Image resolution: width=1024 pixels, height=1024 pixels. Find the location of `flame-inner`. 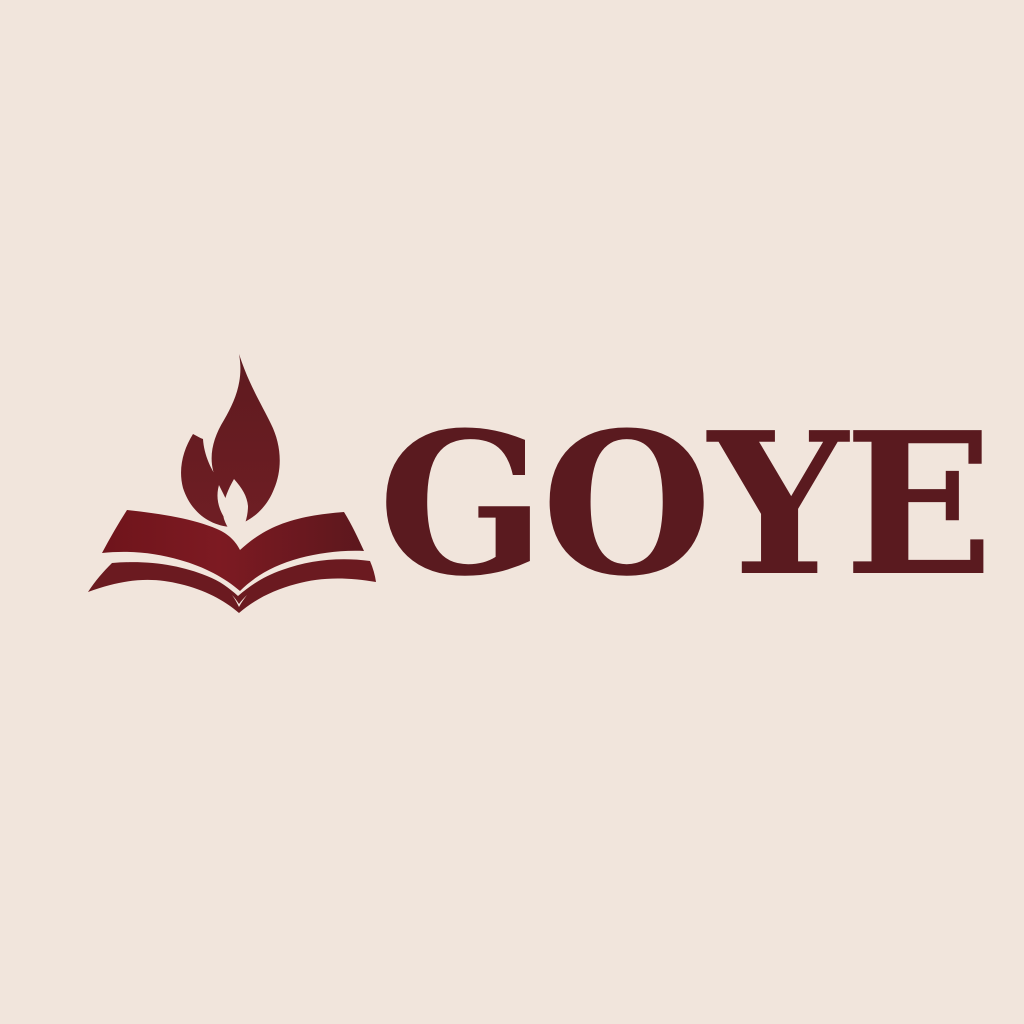

flame-inner is located at coordinates (235, 508).